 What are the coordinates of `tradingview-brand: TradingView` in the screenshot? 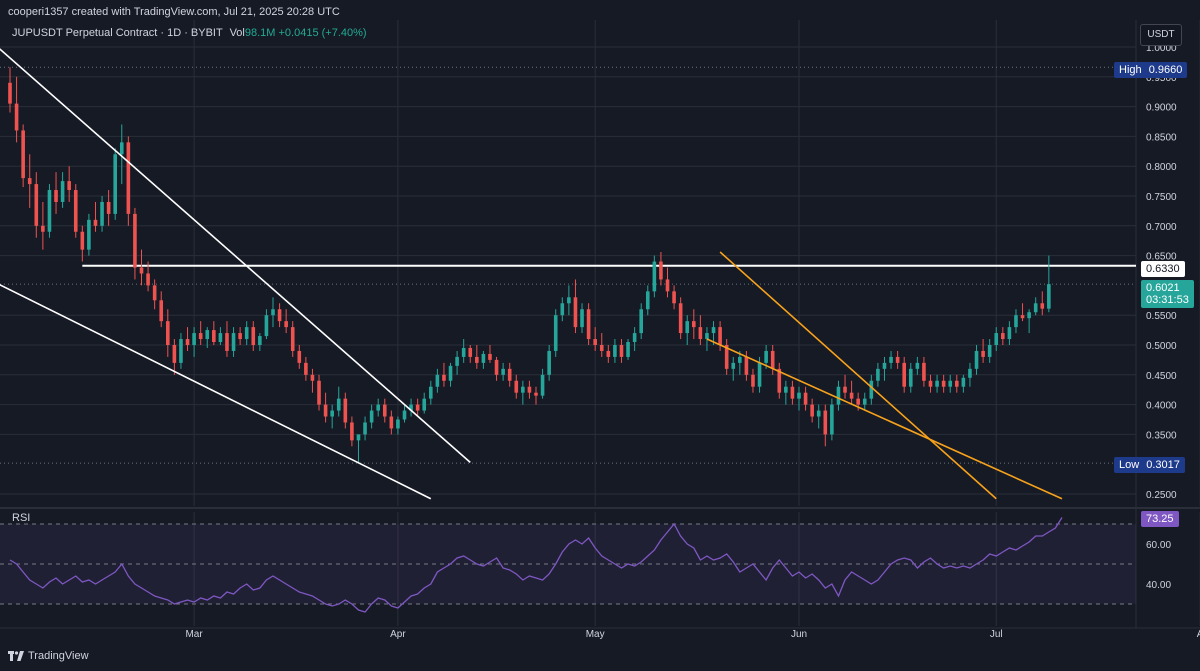 It's located at (48, 656).